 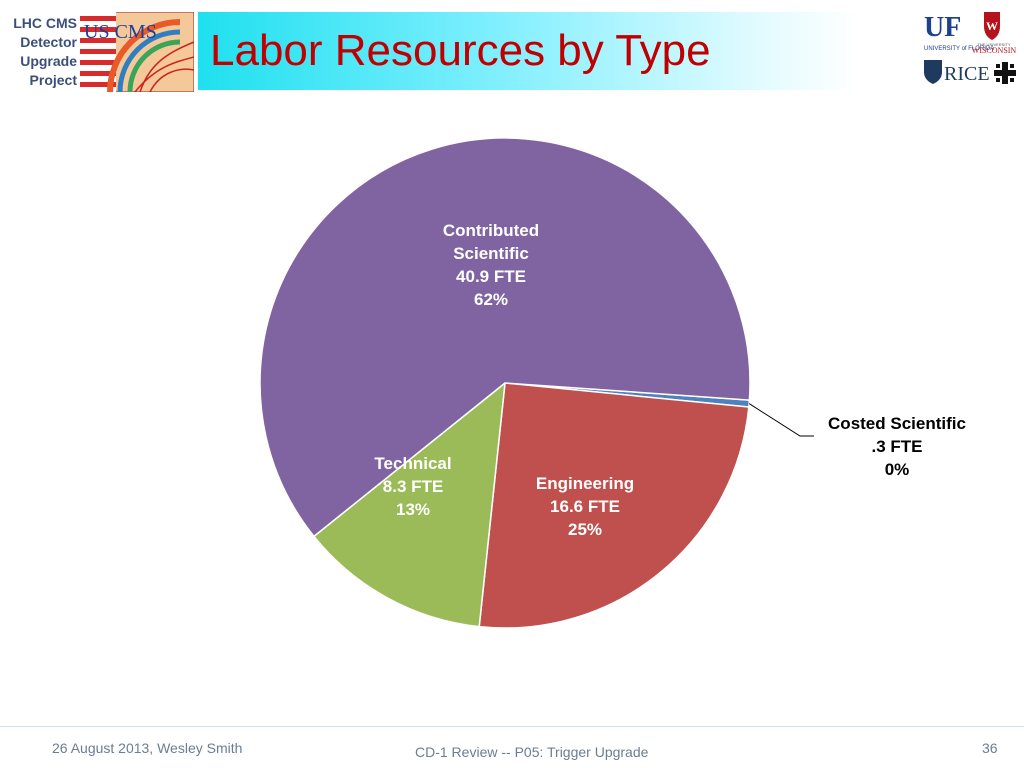 What do you see at coordinates (897, 446) in the screenshot?
I see `label-costed-scientific: Costed Scientific .3 FTE 0%` at bounding box center [897, 446].